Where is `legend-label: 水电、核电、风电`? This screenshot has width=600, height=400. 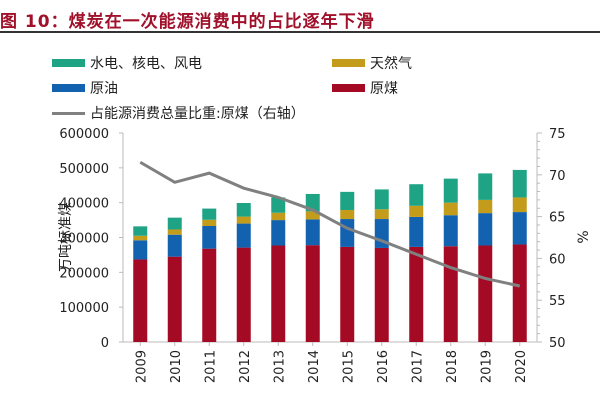
legend-label: 水电、核电、风电 is located at coordinates (146, 64).